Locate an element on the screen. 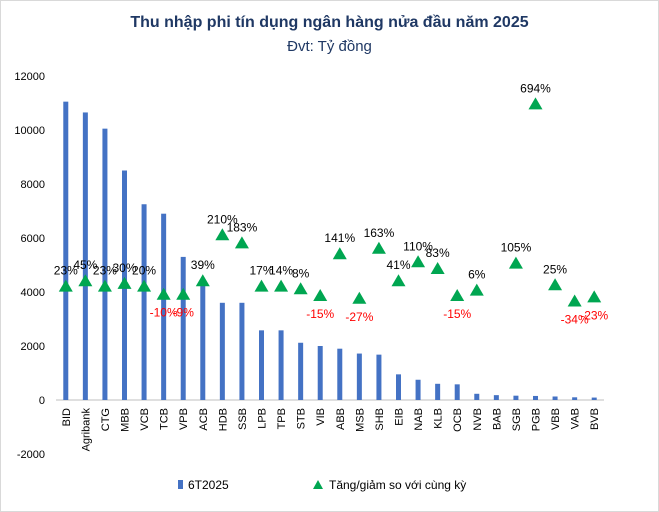 Image resolution: width=659 pixels, height=512 pixels. marker-VIB is located at coordinates (320, 295).